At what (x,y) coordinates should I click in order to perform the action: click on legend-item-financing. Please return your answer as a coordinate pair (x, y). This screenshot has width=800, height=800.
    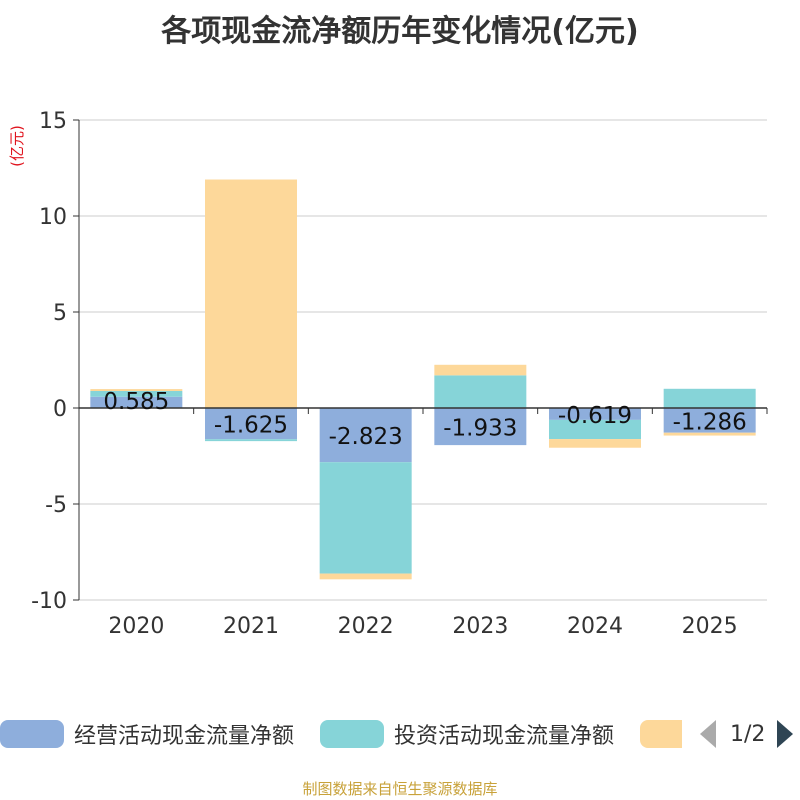
    Looking at the image, I should click on (666, 734).